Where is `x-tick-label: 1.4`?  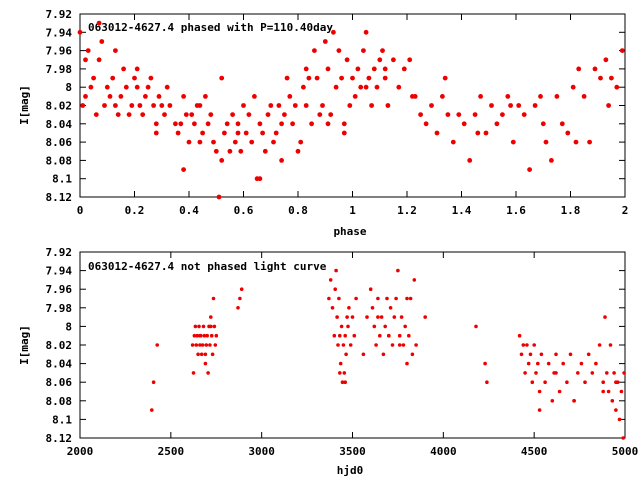
x-tick-label: 1.4 is located at coordinates (462, 210).